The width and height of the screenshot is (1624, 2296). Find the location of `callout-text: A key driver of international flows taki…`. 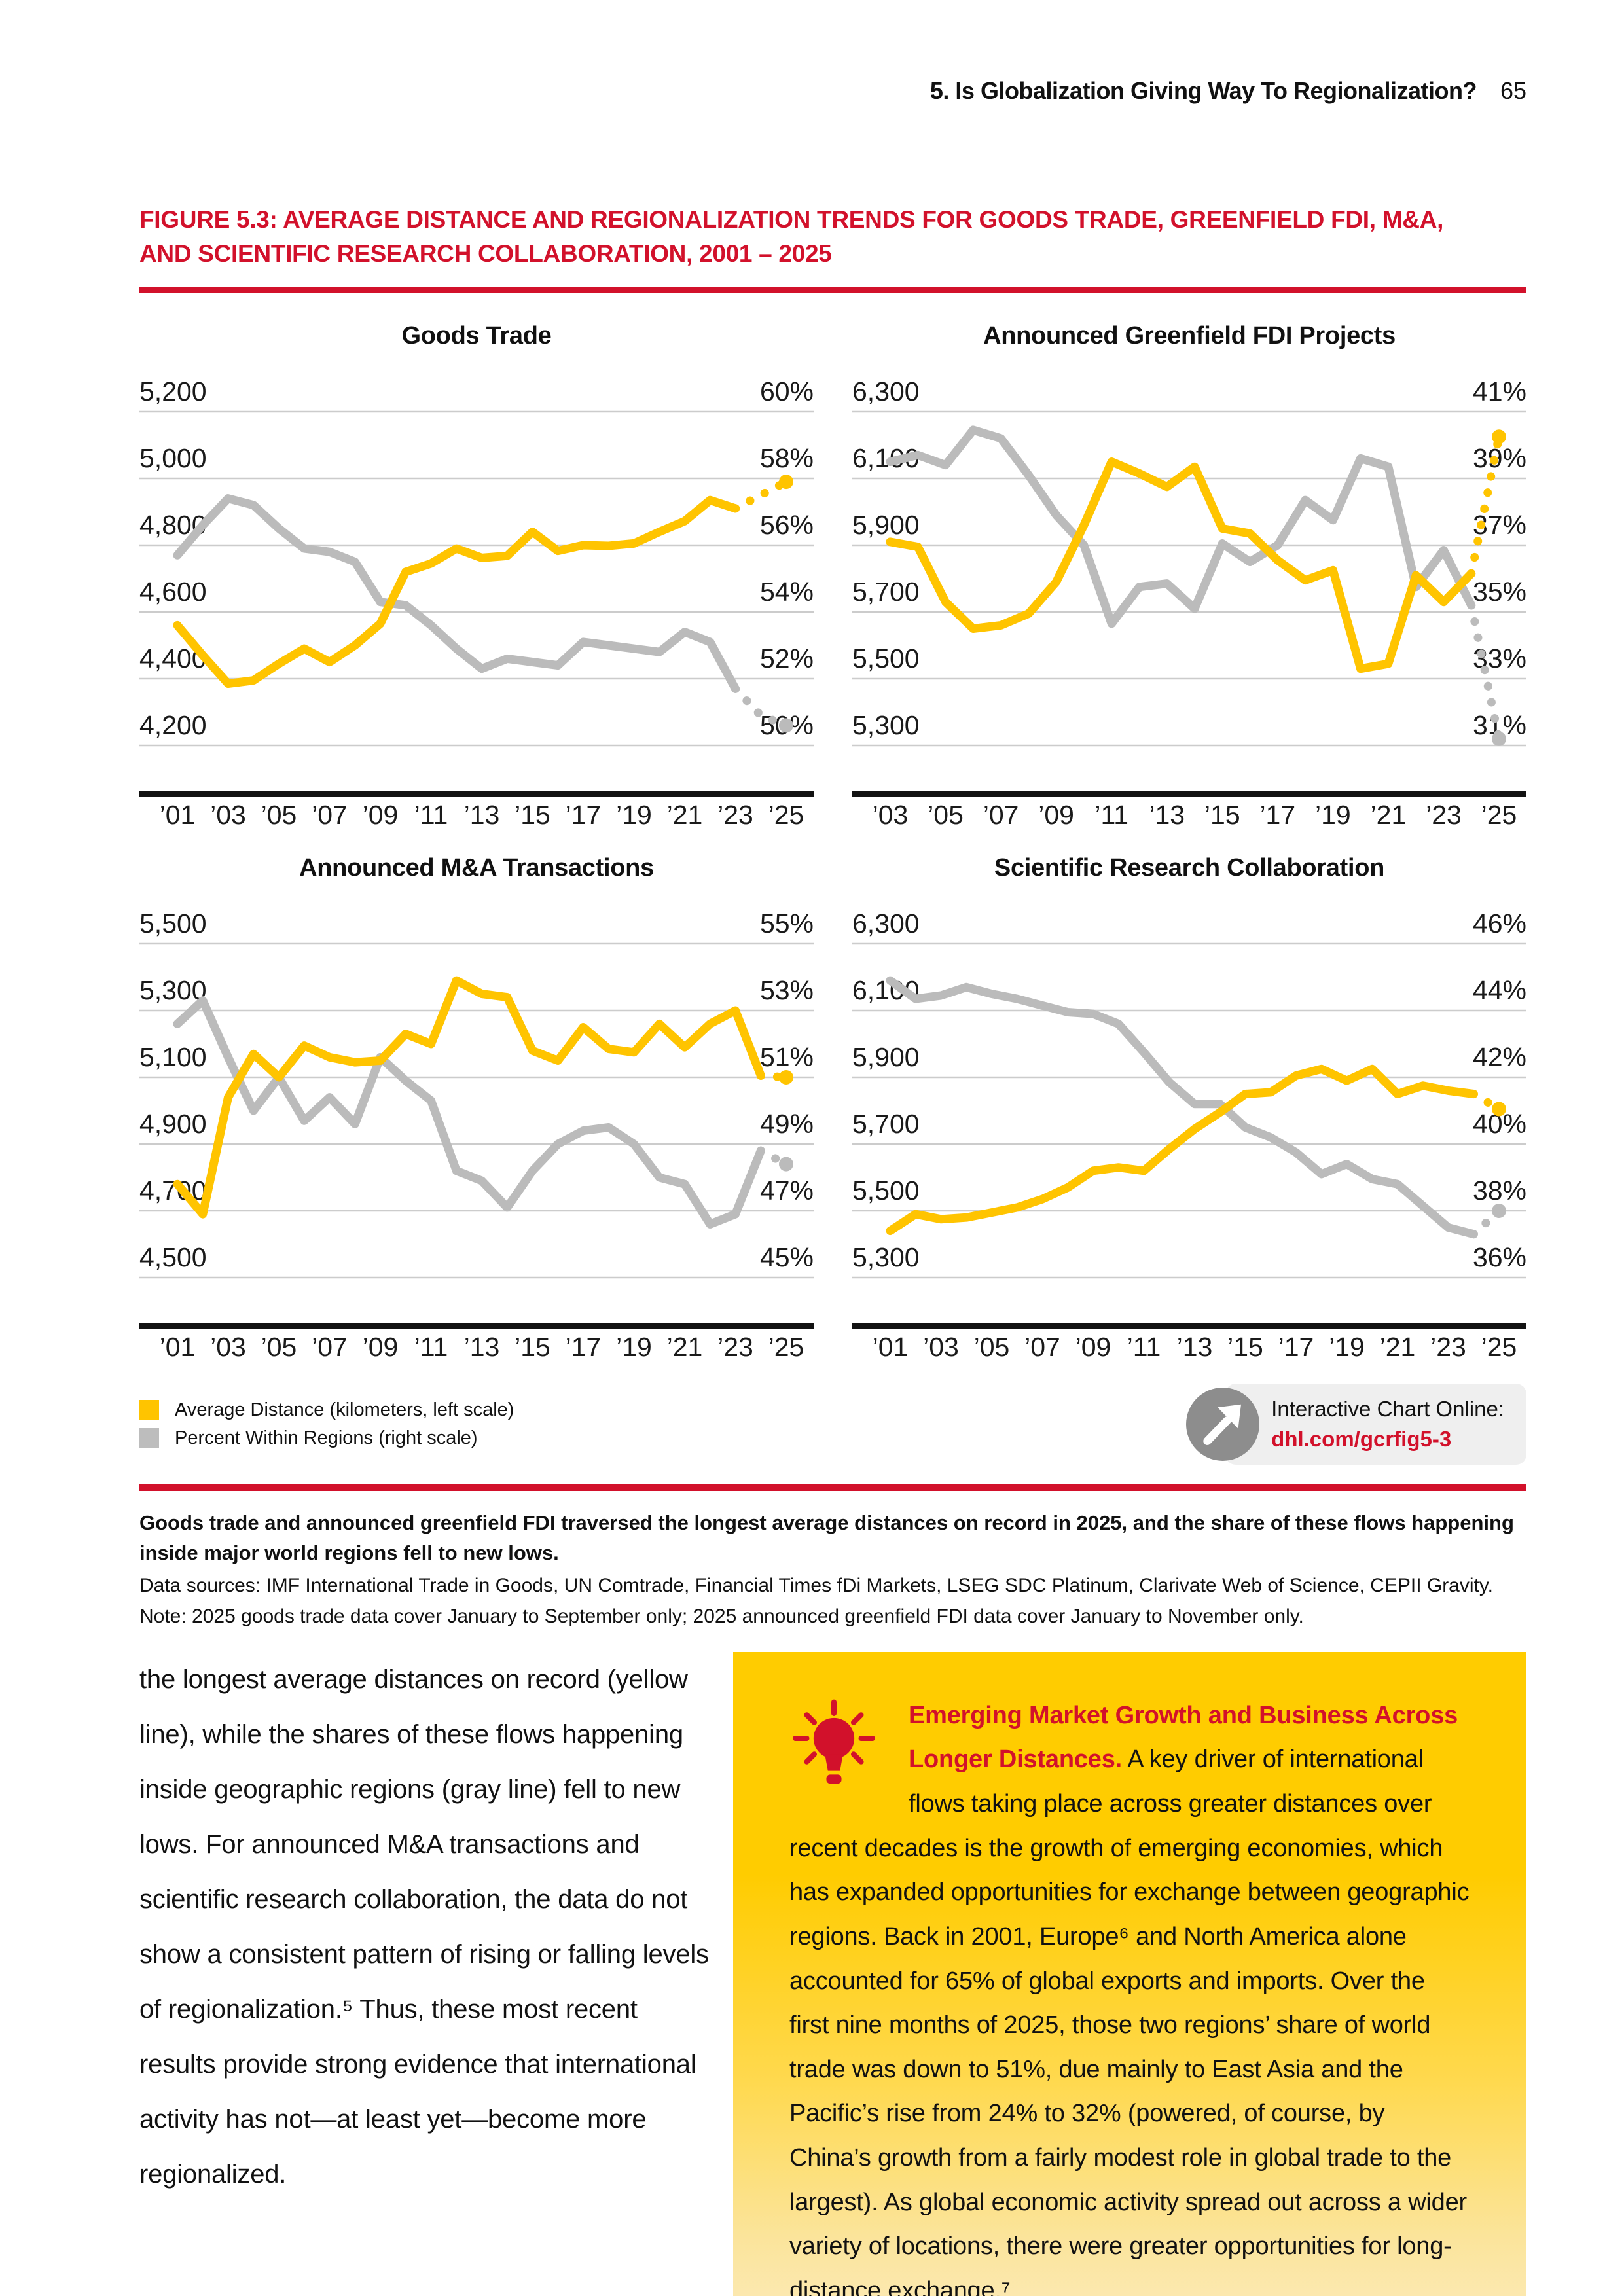

callout-text: A key driver of international flows taki… is located at coordinates (1129, 2021).